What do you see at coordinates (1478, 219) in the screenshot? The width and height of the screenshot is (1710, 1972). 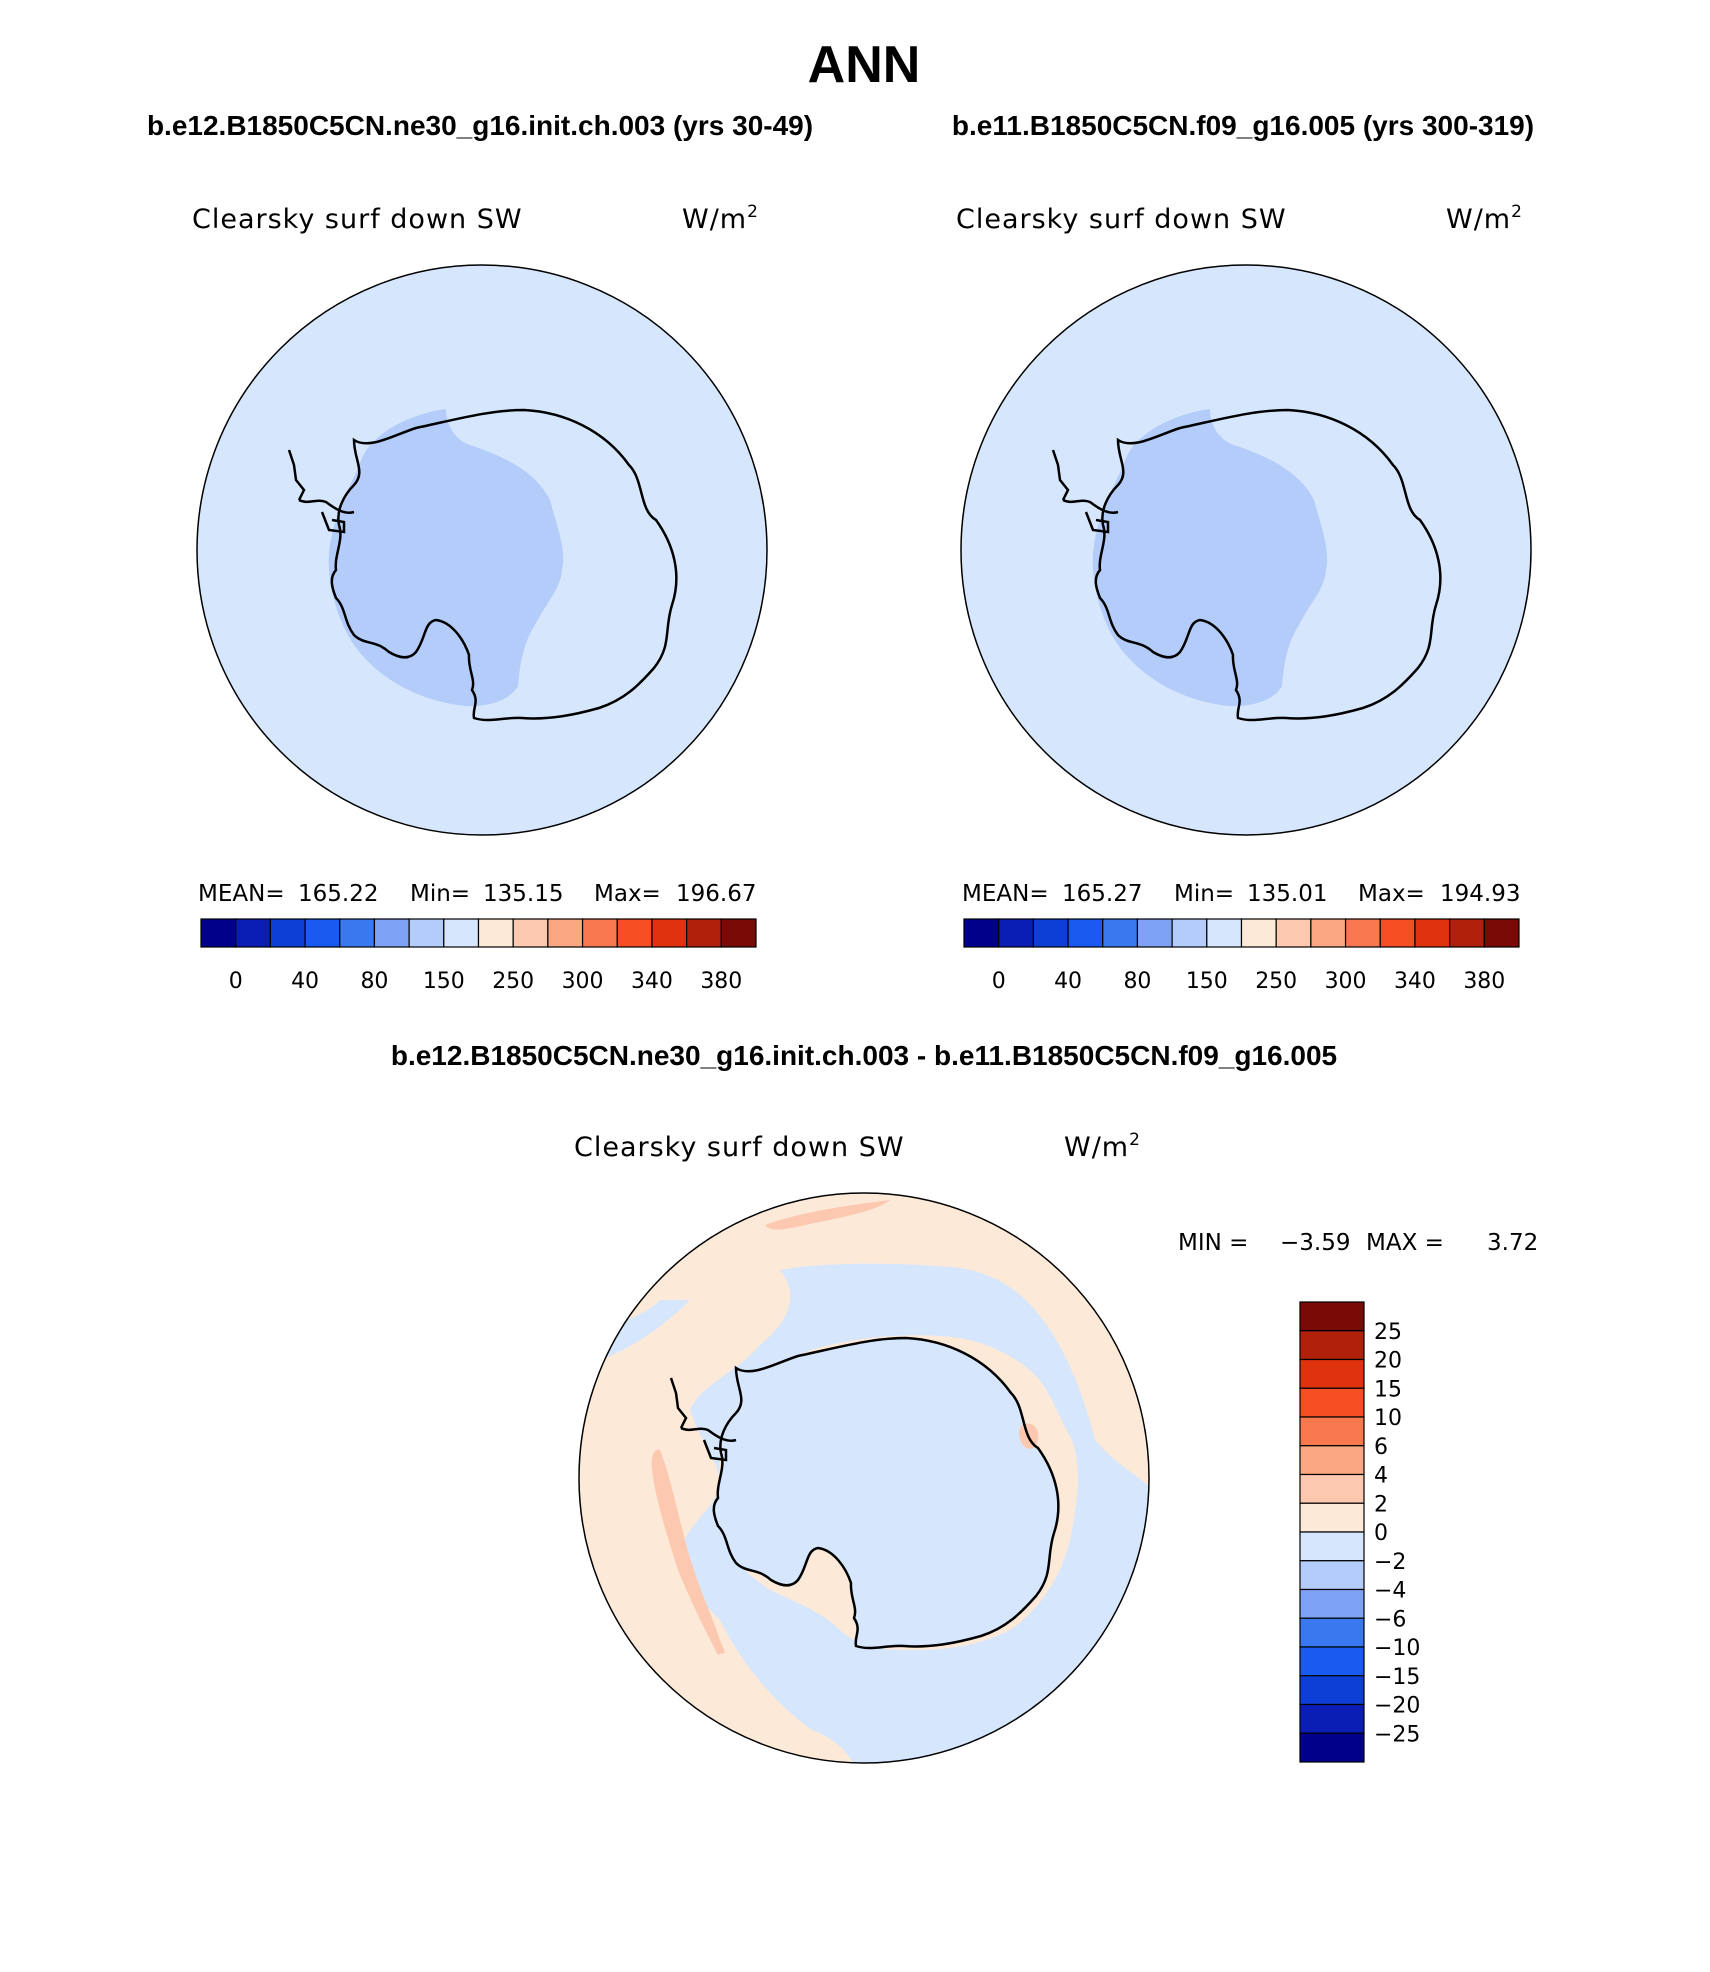 I see `panel-b-units-base: W/m` at bounding box center [1478, 219].